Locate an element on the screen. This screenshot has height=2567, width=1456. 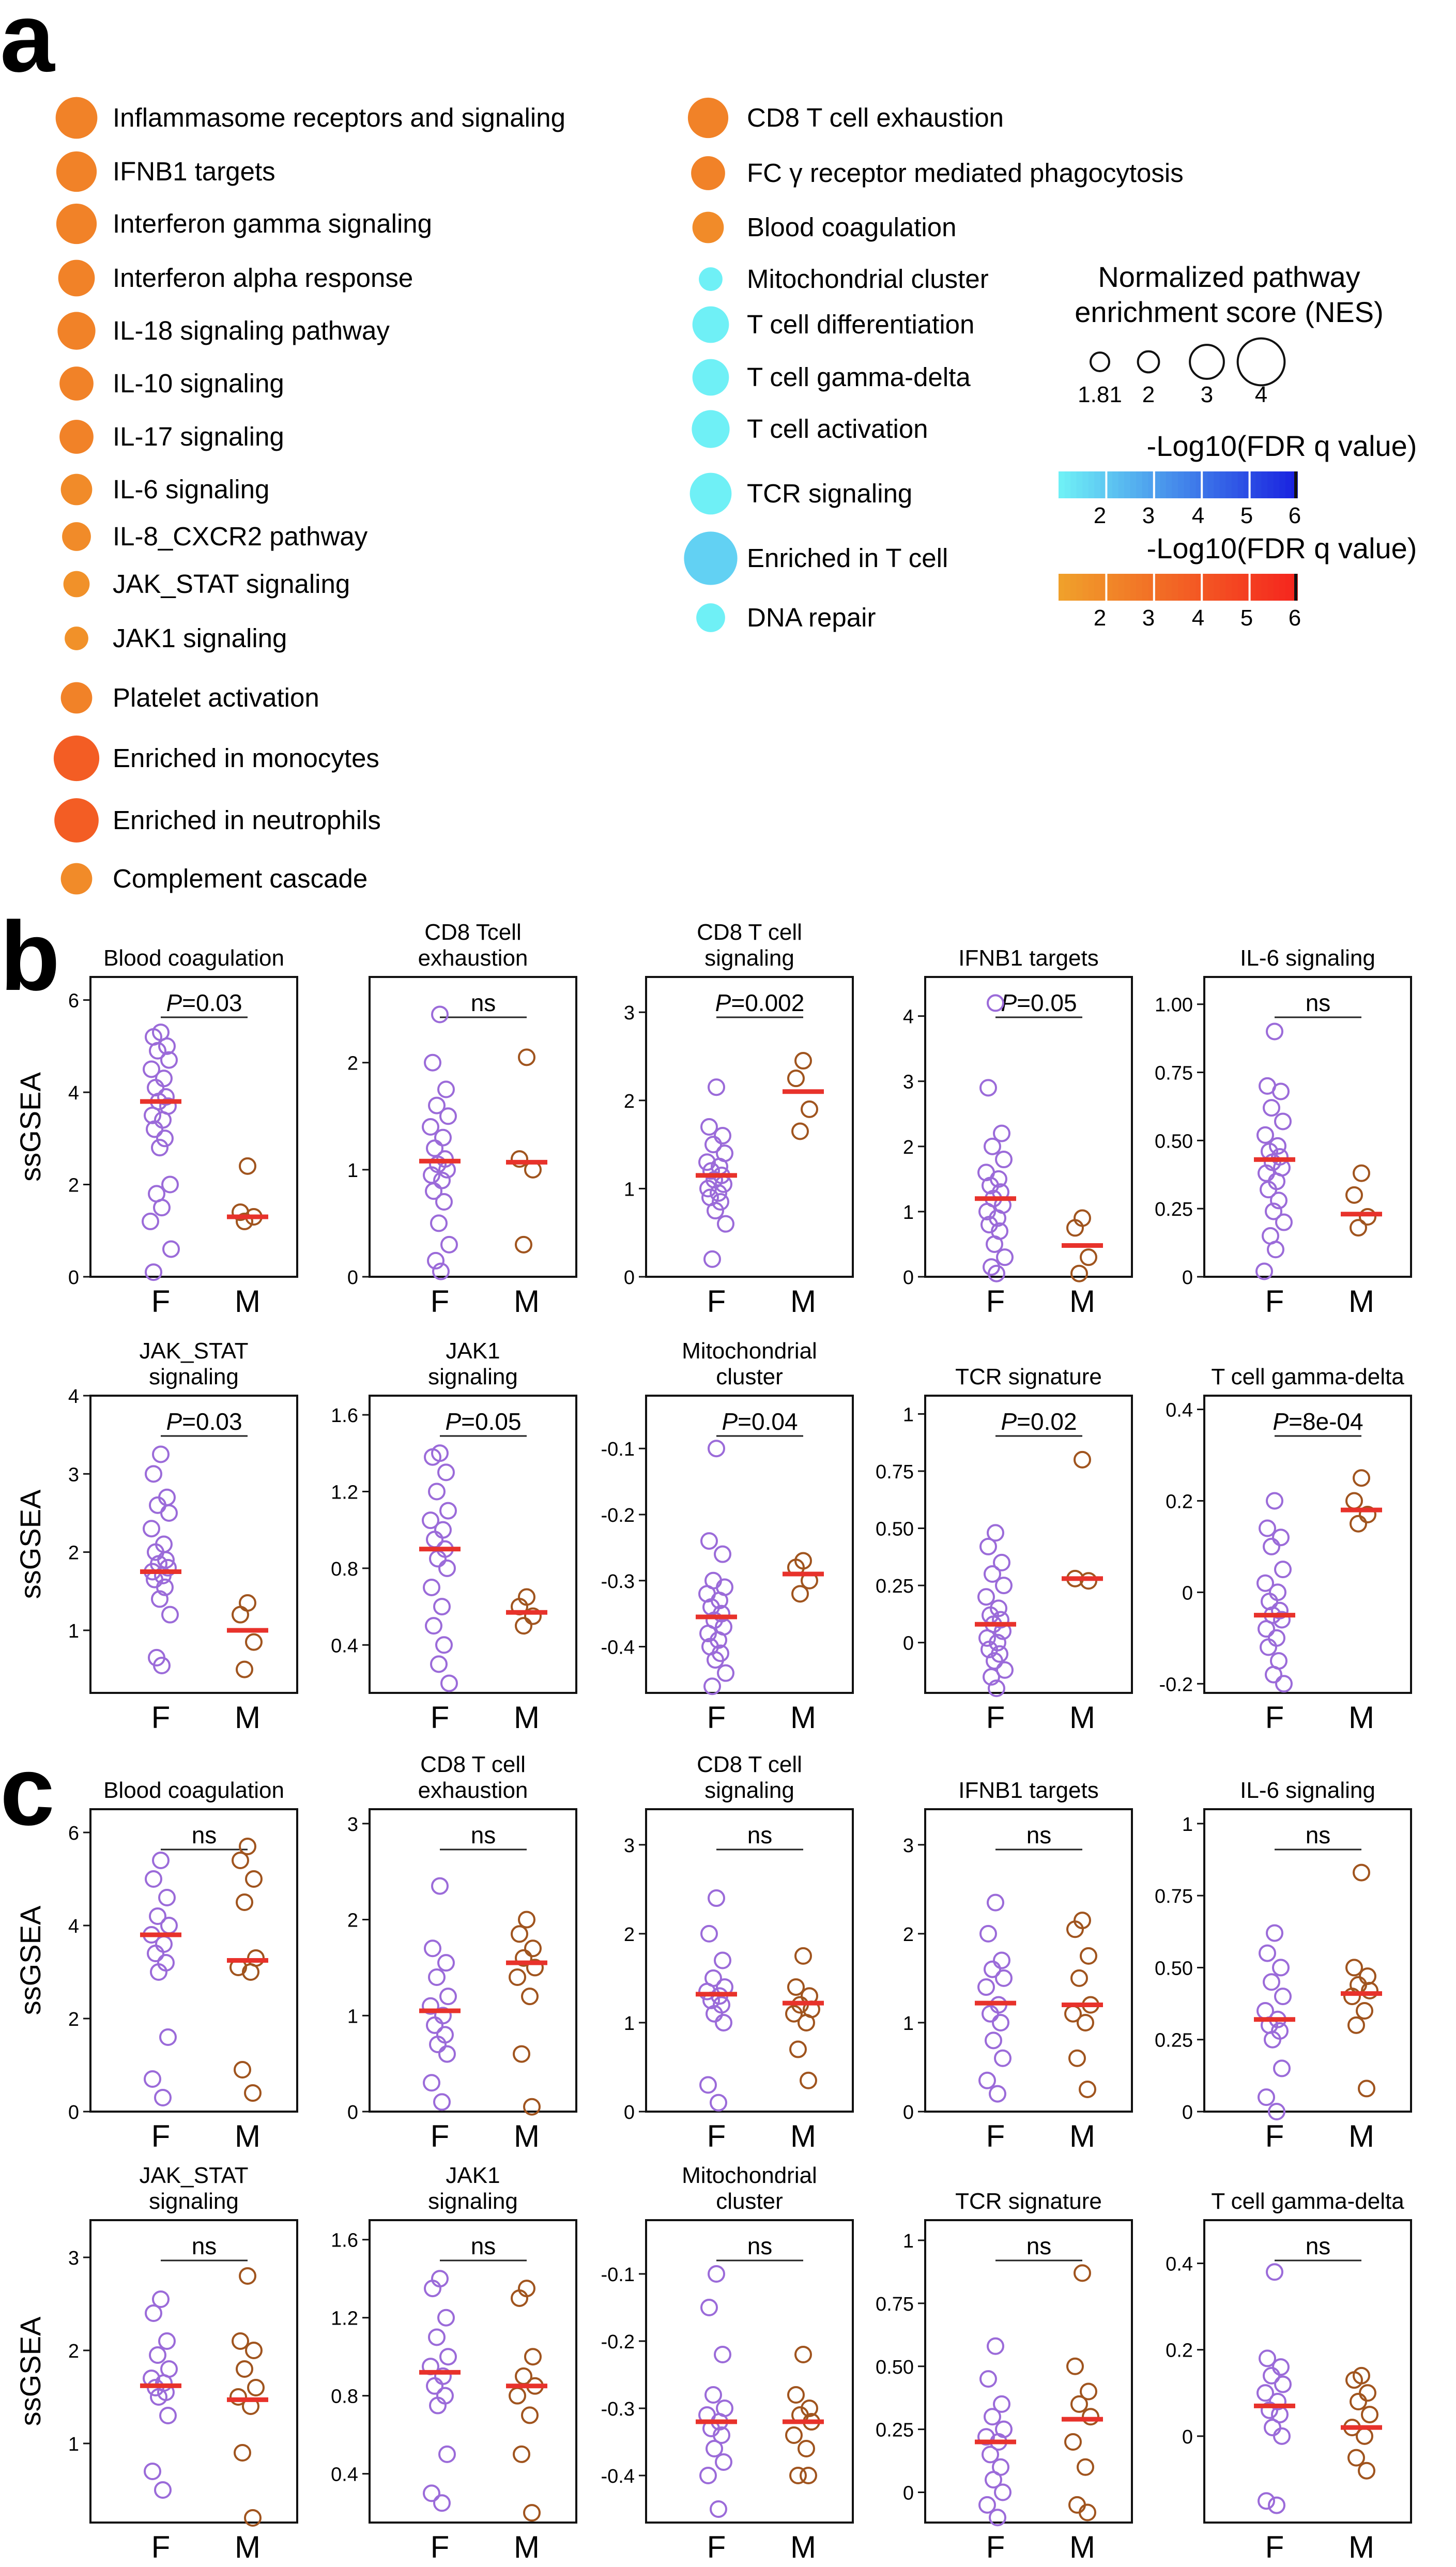
y-tick-label: 4 is located at coordinates (73, 1397).